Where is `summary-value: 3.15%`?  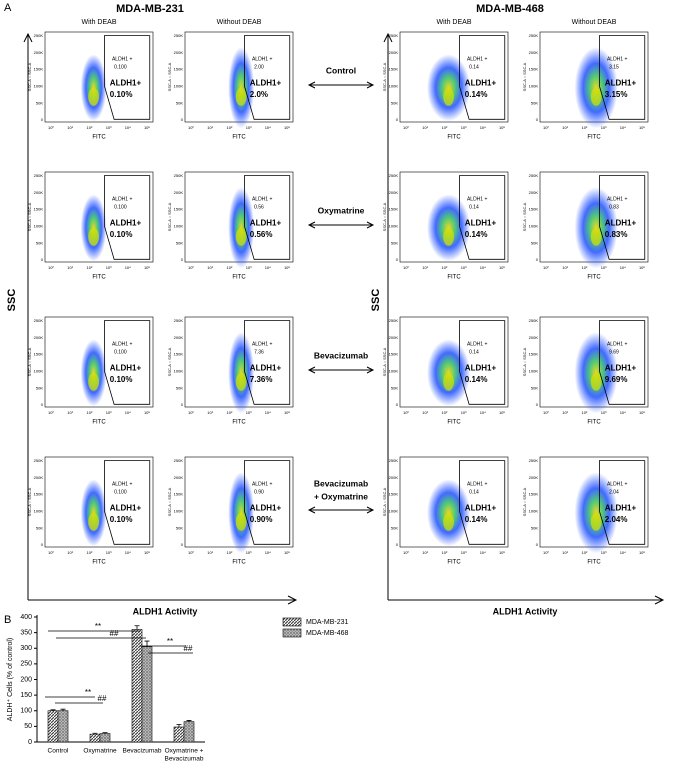 summary-value: 3.15% is located at coordinates (616, 94).